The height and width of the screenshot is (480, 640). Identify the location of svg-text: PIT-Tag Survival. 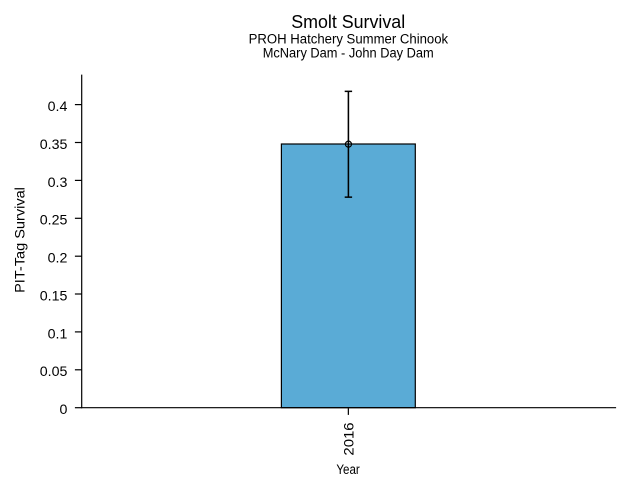
(20, 240).